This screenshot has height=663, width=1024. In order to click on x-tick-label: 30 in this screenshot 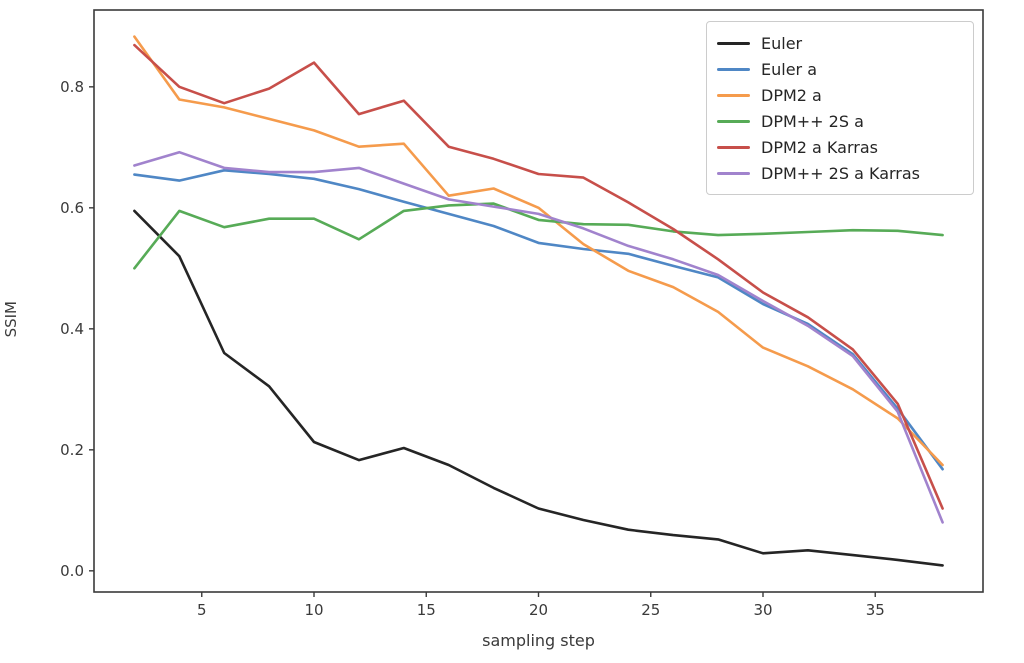, I will do `click(762, 610)`.